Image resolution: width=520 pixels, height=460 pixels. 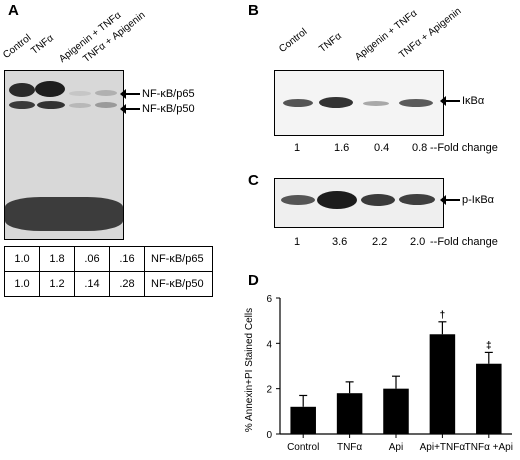 I want to click on table-cell: 1.8, so click(x=57, y=259).